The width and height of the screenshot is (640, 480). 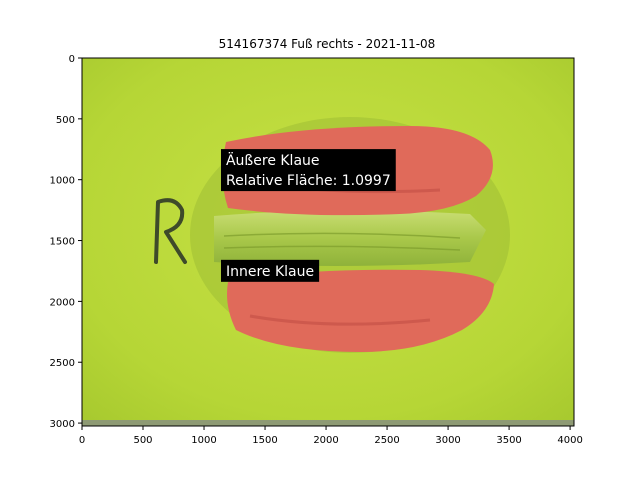 I want to click on x-tick-label: 2000, so click(x=325, y=440).